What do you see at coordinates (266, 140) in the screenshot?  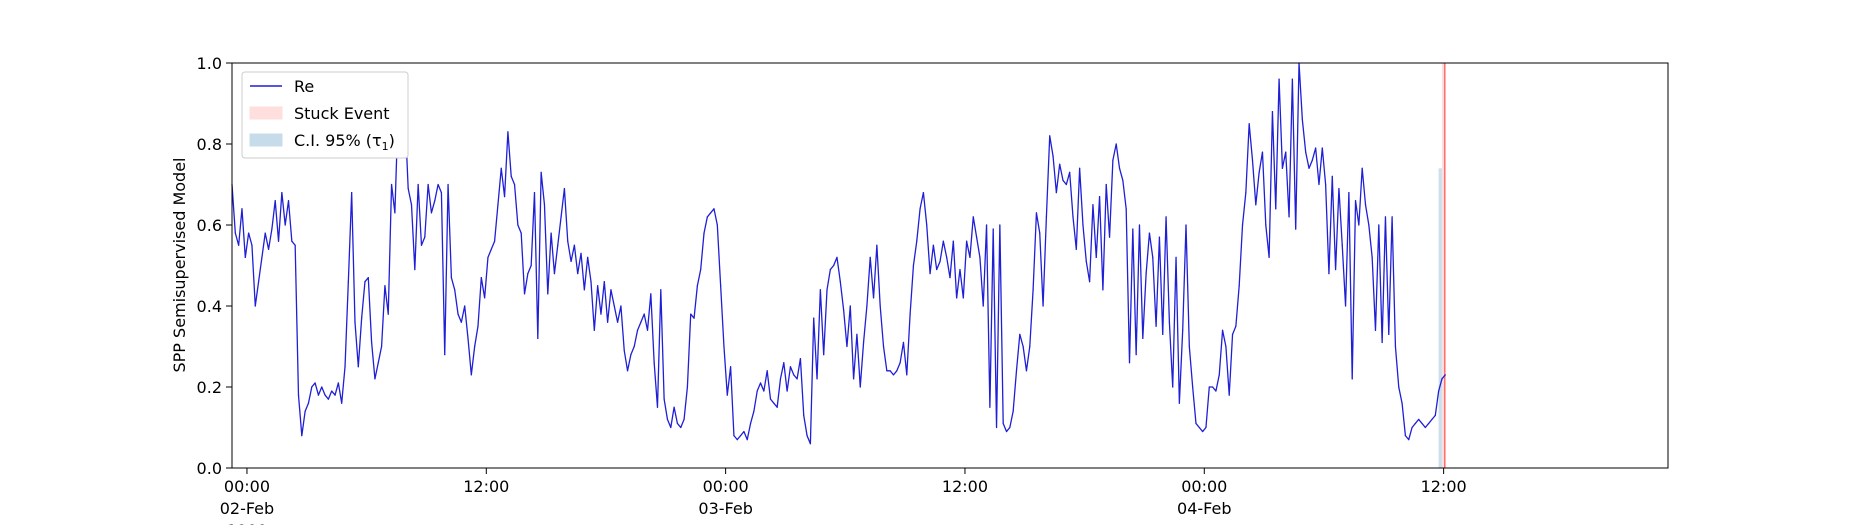 I see `legend-swatch-patch` at bounding box center [266, 140].